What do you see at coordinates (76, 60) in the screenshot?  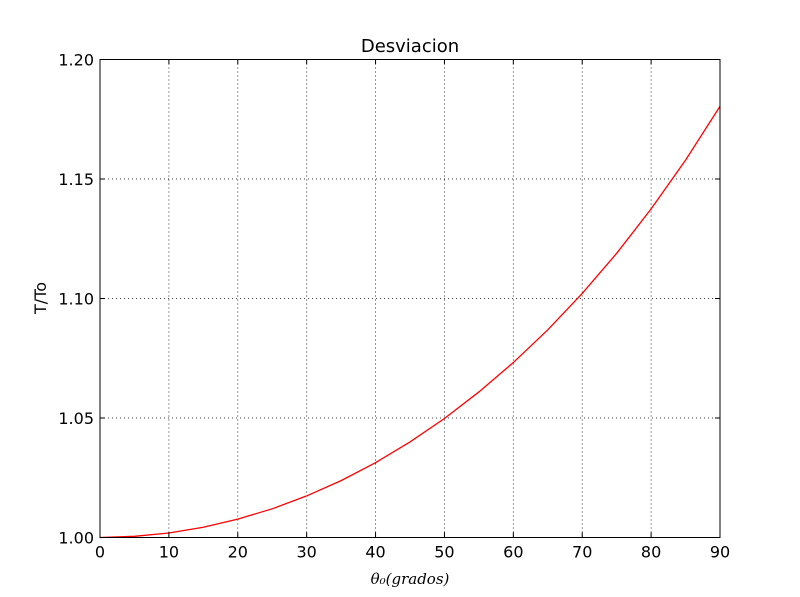 I see `y-tick-label: 1.20` at bounding box center [76, 60].